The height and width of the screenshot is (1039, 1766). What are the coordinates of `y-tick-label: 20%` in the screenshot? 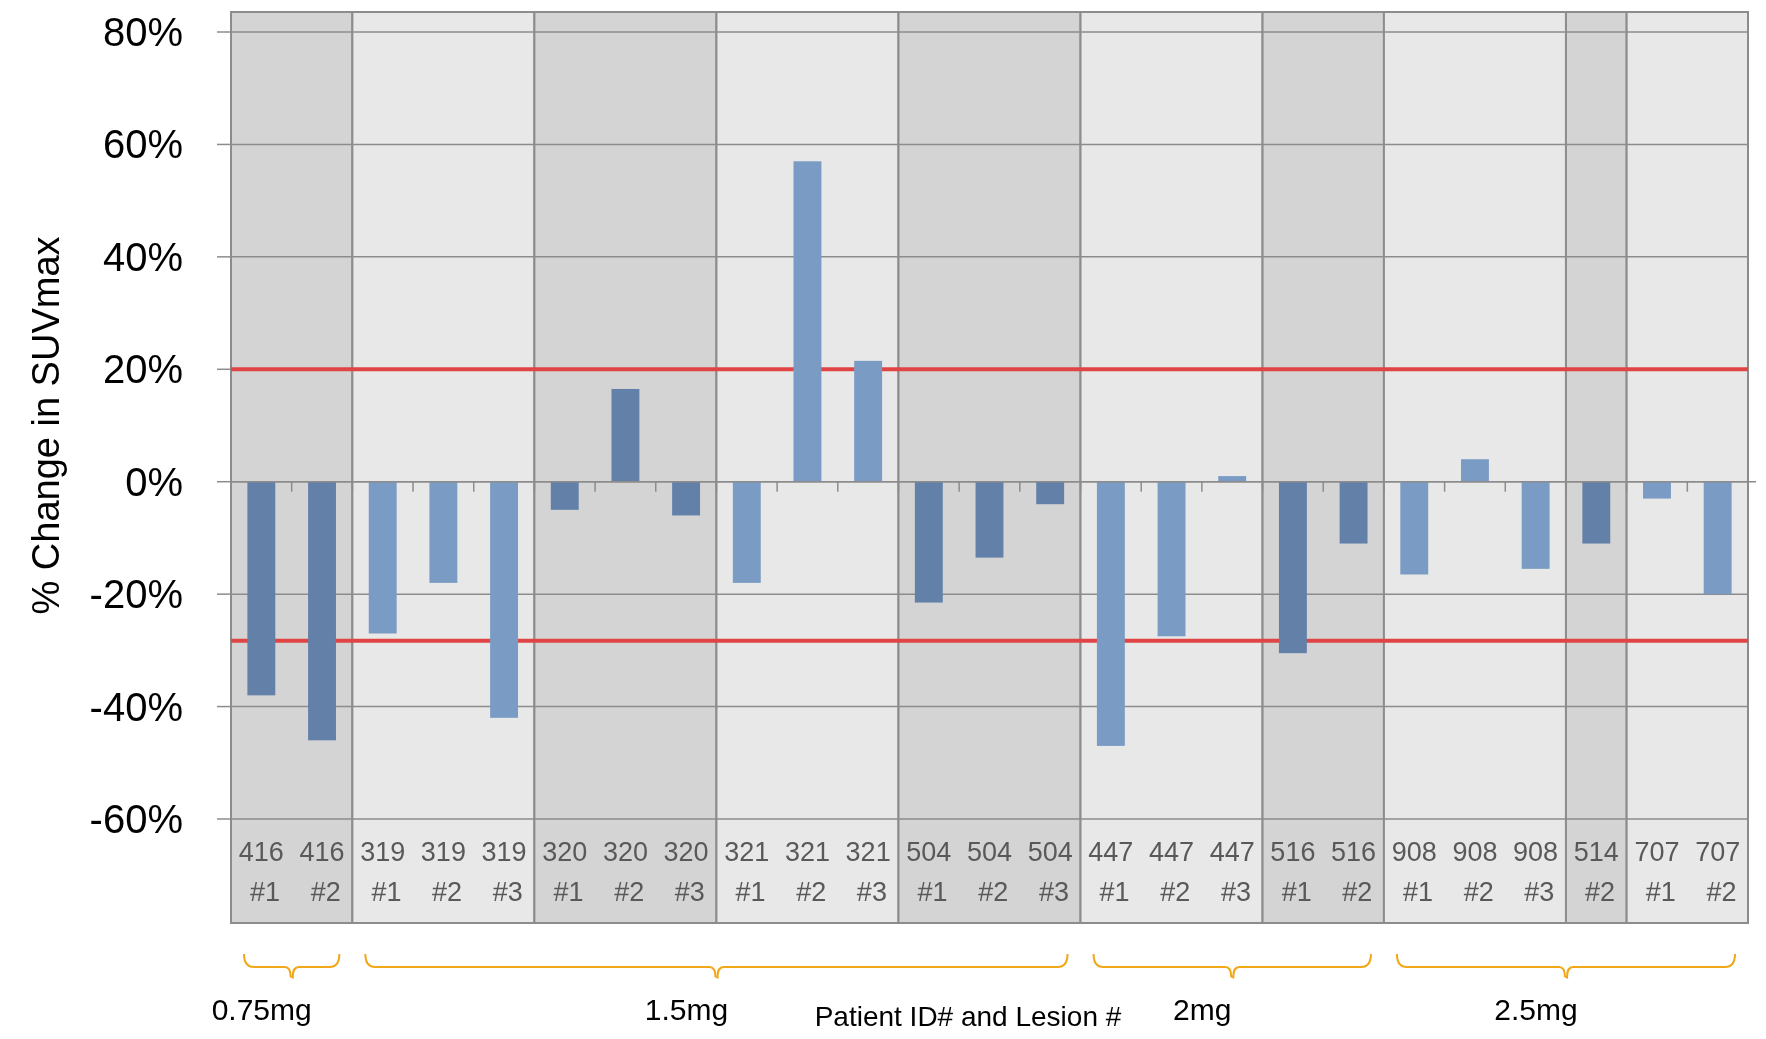 It's located at (142, 369).